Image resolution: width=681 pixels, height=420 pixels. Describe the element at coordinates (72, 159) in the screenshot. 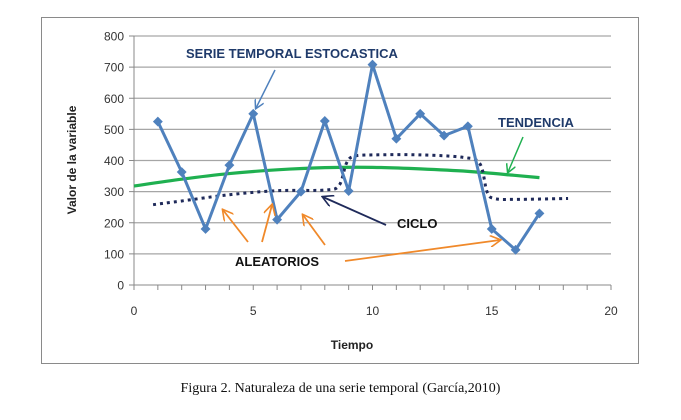

I see `y-axis-label: Valor de la variable` at that location.